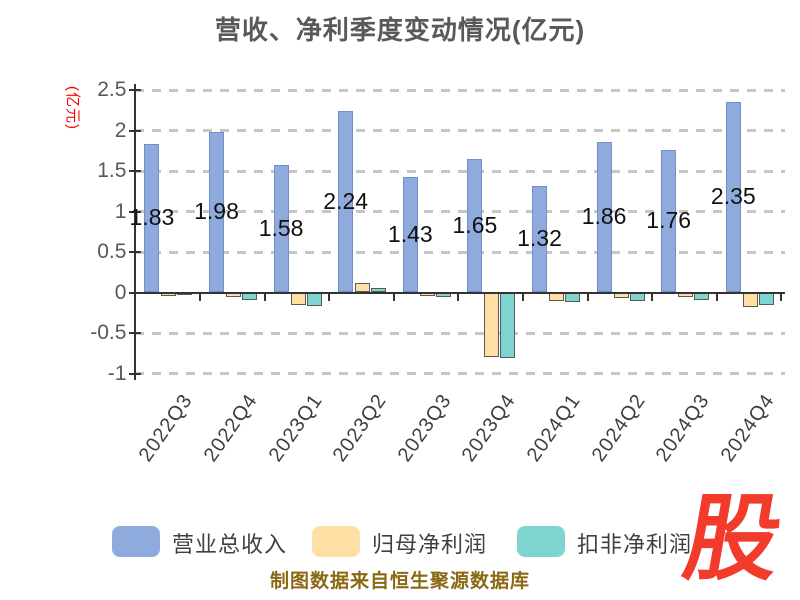  Describe the element at coordinates (112, 170) in the screenshot. I see `y-tick-label: 1.5` at that location.